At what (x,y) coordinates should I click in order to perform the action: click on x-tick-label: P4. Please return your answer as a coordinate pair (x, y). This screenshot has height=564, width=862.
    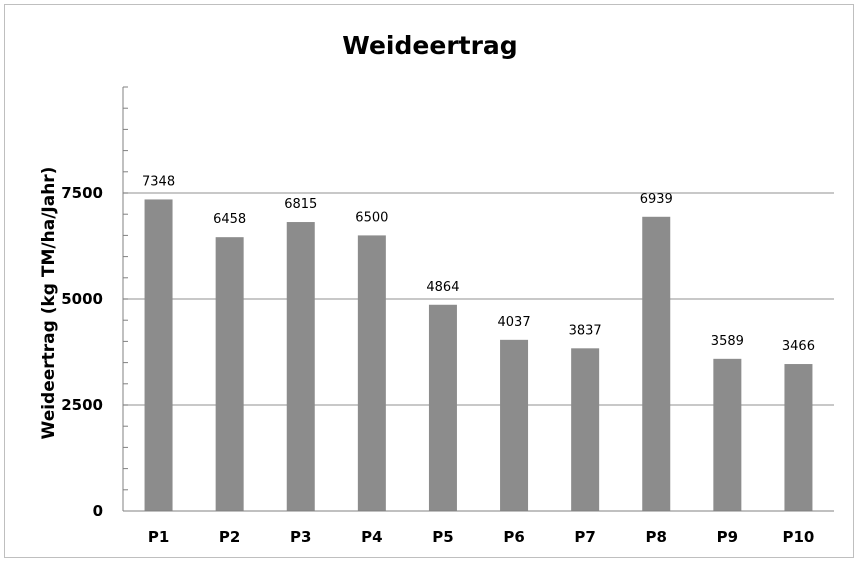
    Looking at the image, I should click on (371, 537).